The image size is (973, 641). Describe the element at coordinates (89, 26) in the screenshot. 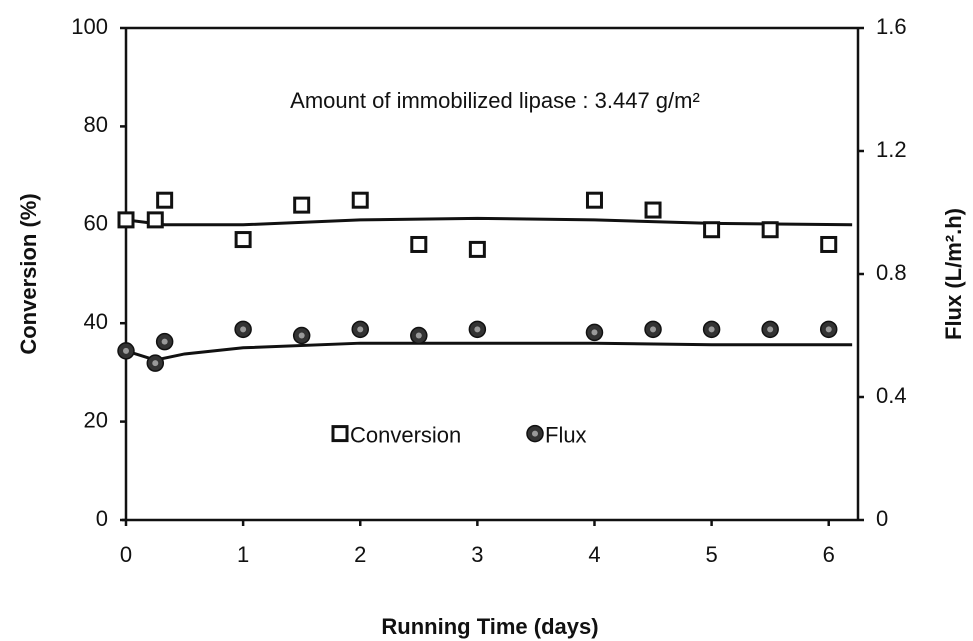

I see `y-tick-label: 100` at that location.